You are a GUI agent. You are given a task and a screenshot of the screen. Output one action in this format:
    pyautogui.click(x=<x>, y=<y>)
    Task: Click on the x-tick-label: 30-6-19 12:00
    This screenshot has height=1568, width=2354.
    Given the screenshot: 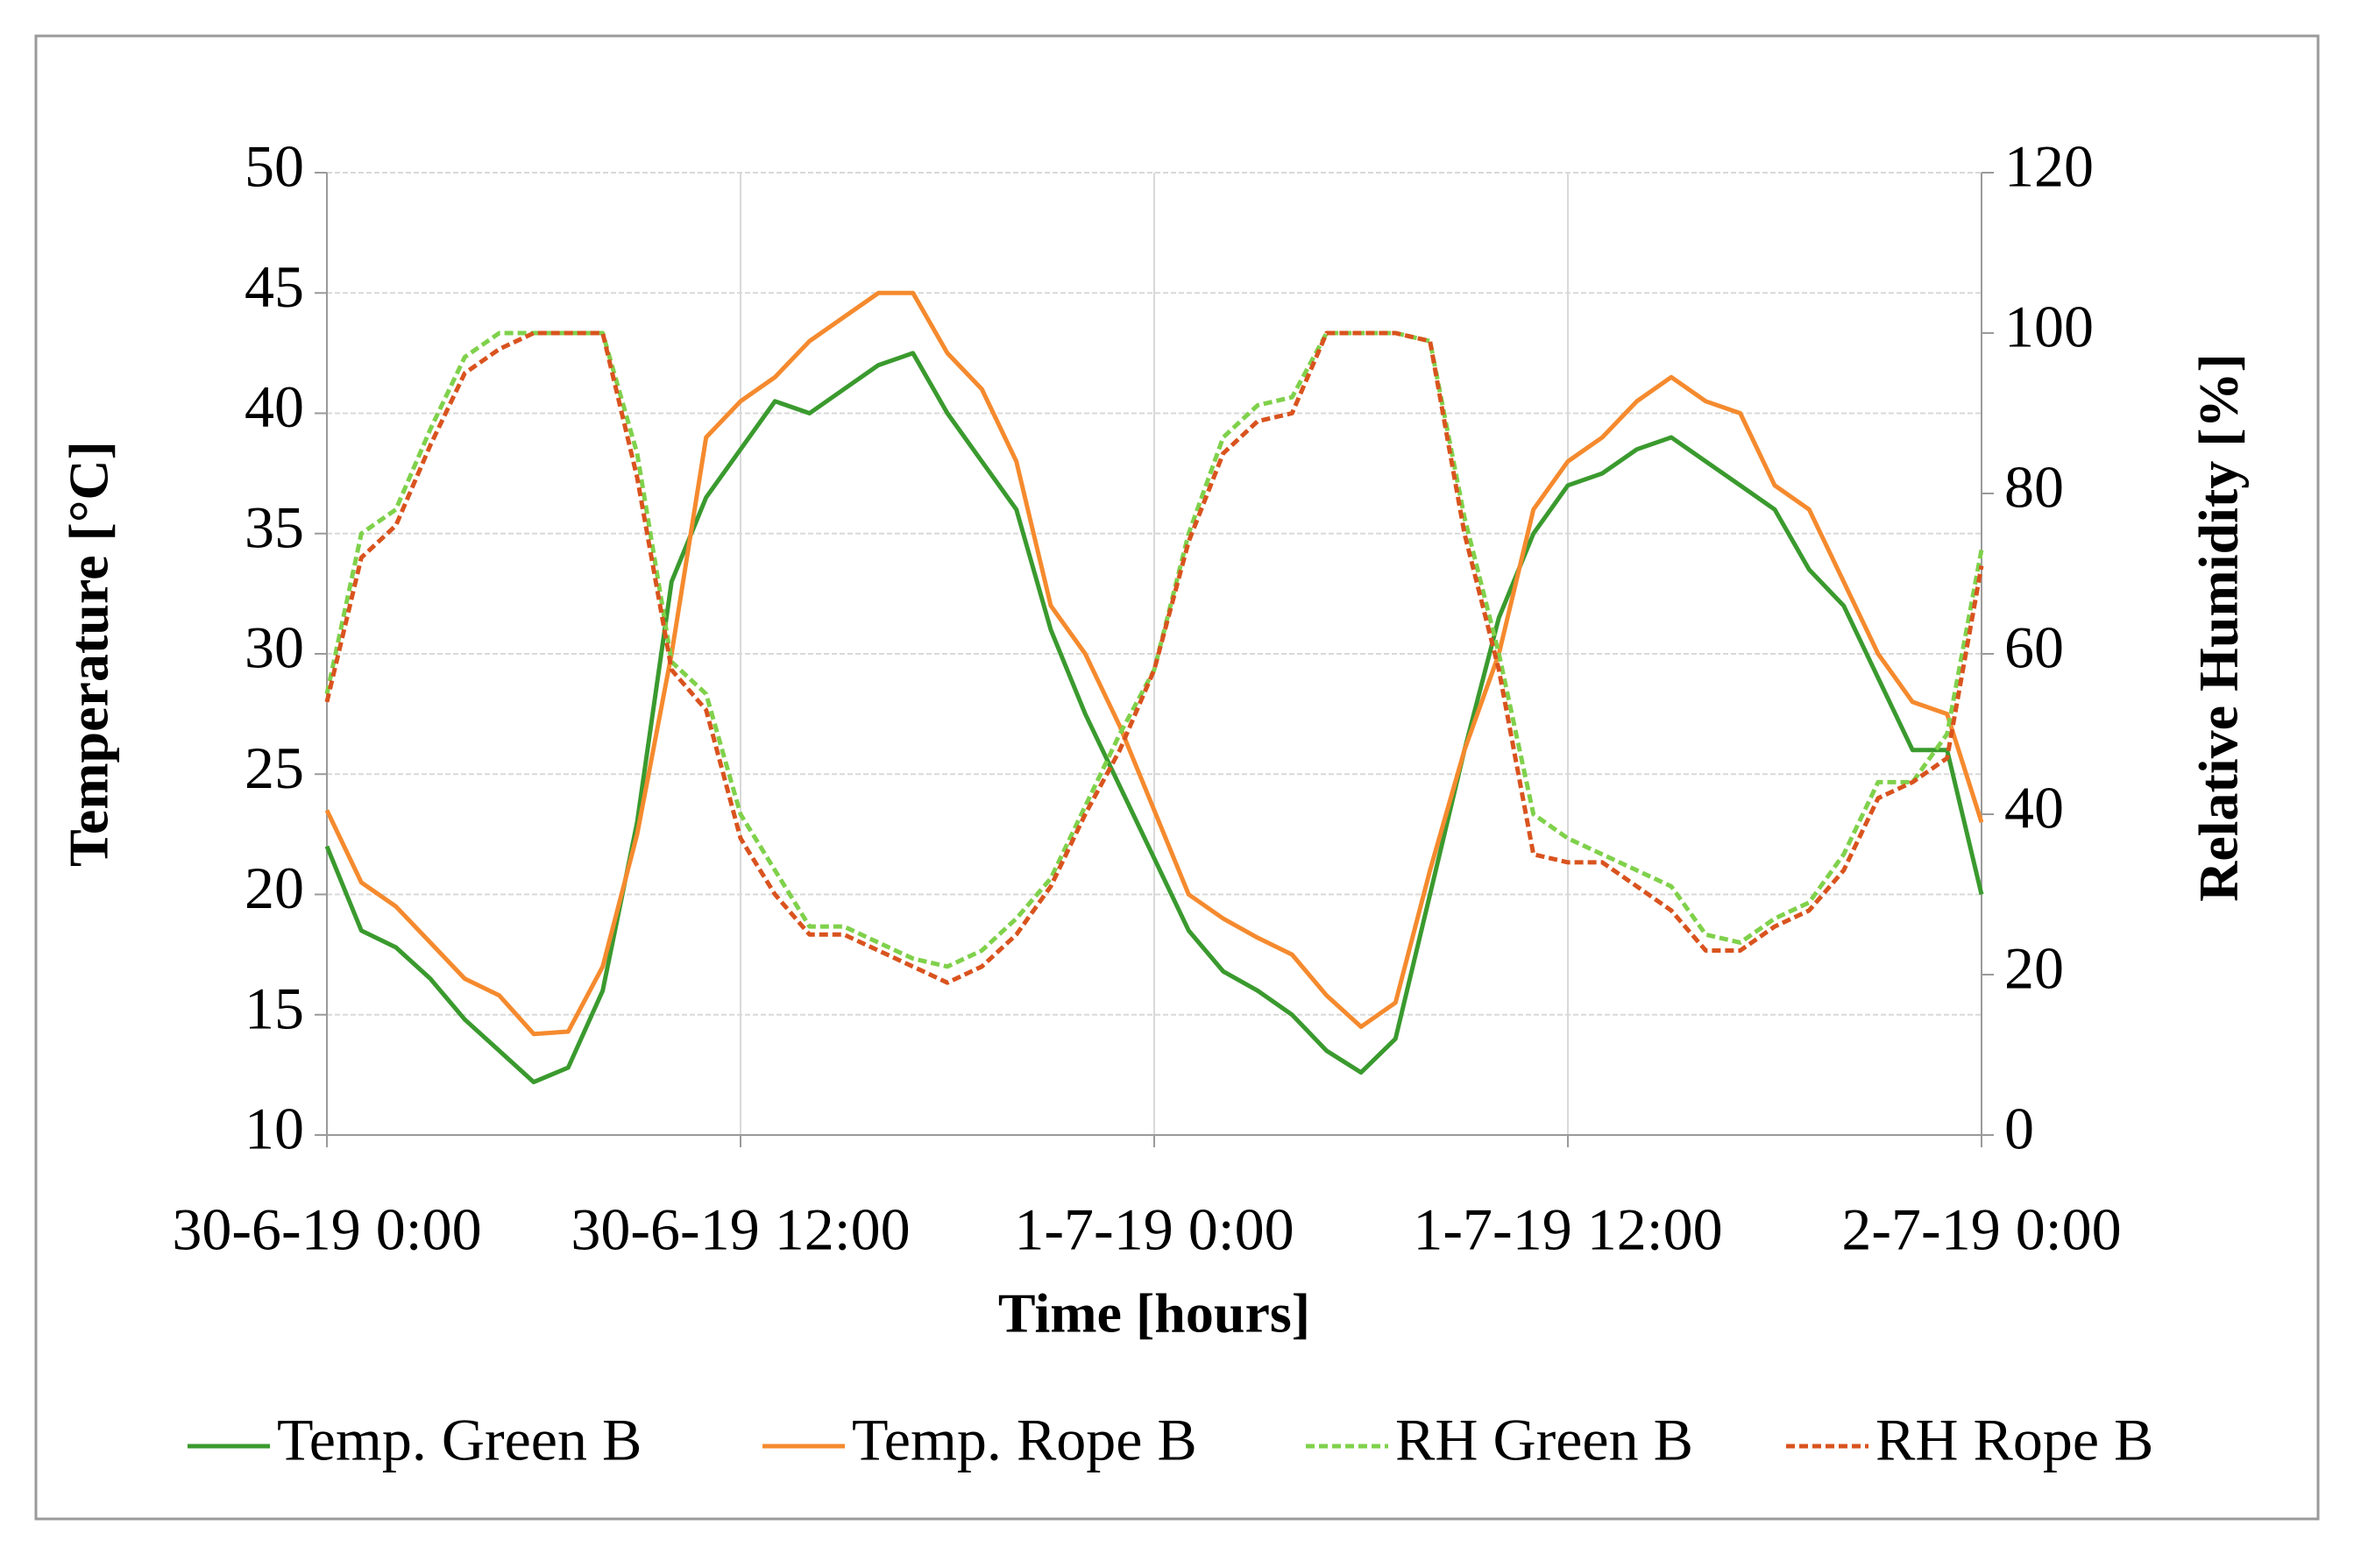 What is the action you would take?
    pyautogui.click(x=740, y=1229)
    